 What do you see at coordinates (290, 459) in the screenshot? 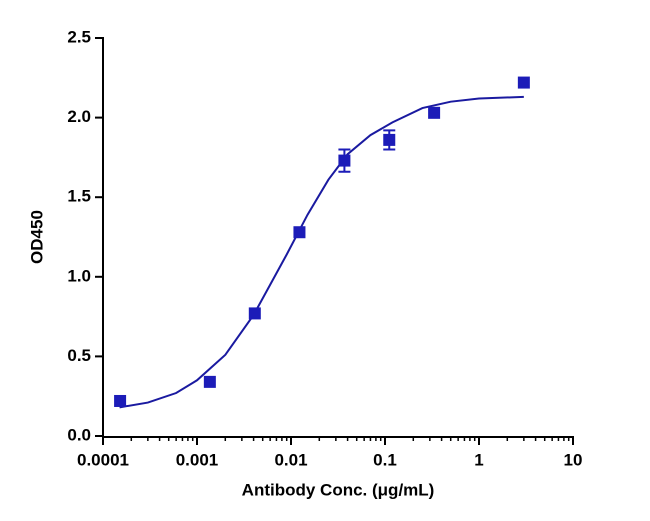
I see `x-tick-label: 0.01` at bounding box center [290, 459].